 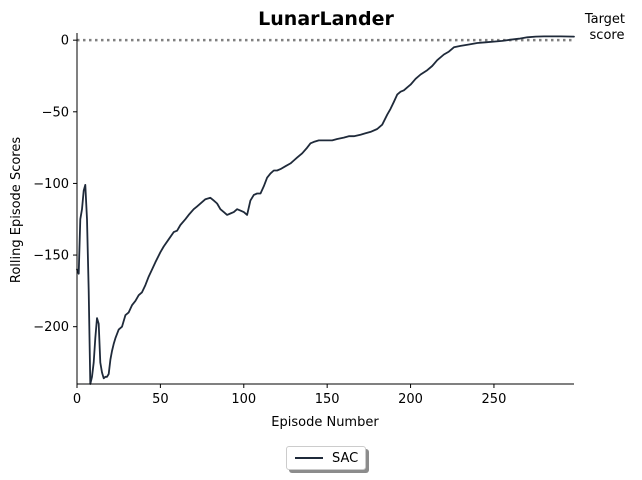 What do you see at coordinates (494, 399) in the screenshot?
I see `x-tick-label: 250` at bounding box center [494, 399].